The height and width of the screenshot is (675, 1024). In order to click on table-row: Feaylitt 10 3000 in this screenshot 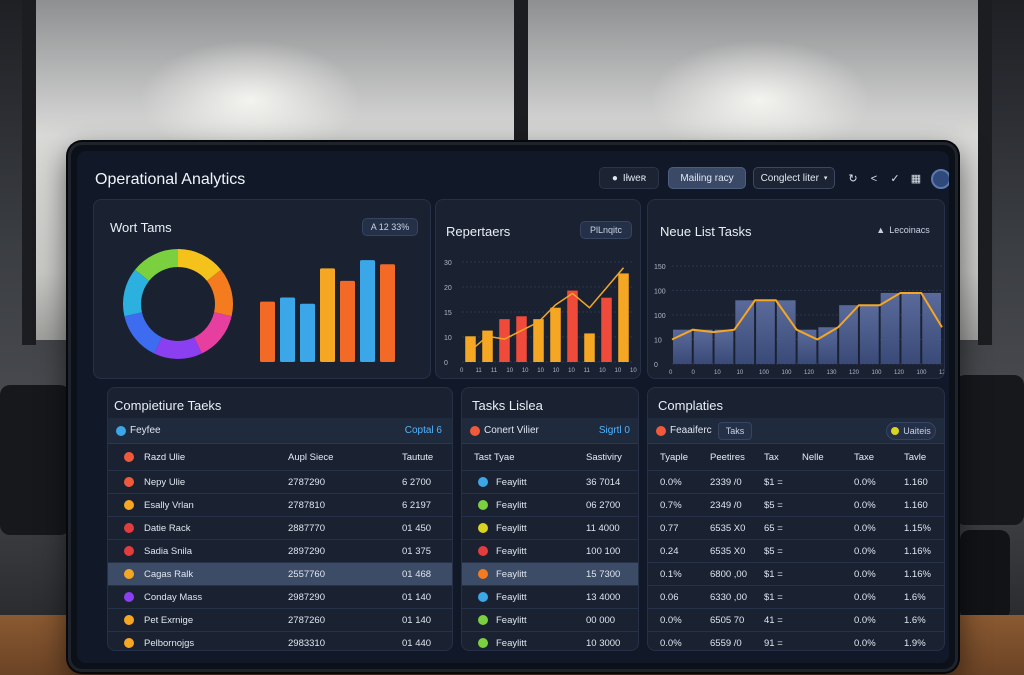, I will do `click(550, 640)`.